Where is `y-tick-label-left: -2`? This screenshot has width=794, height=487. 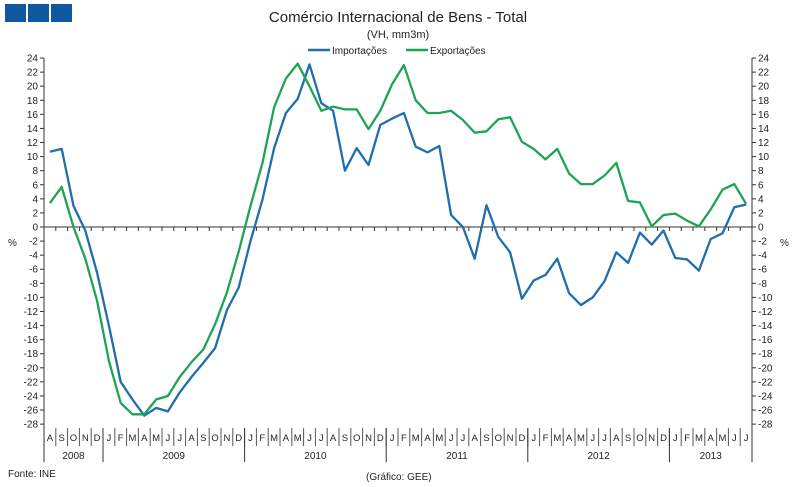 y-tick-label-left: -2 is located at coordinates (33, 242).